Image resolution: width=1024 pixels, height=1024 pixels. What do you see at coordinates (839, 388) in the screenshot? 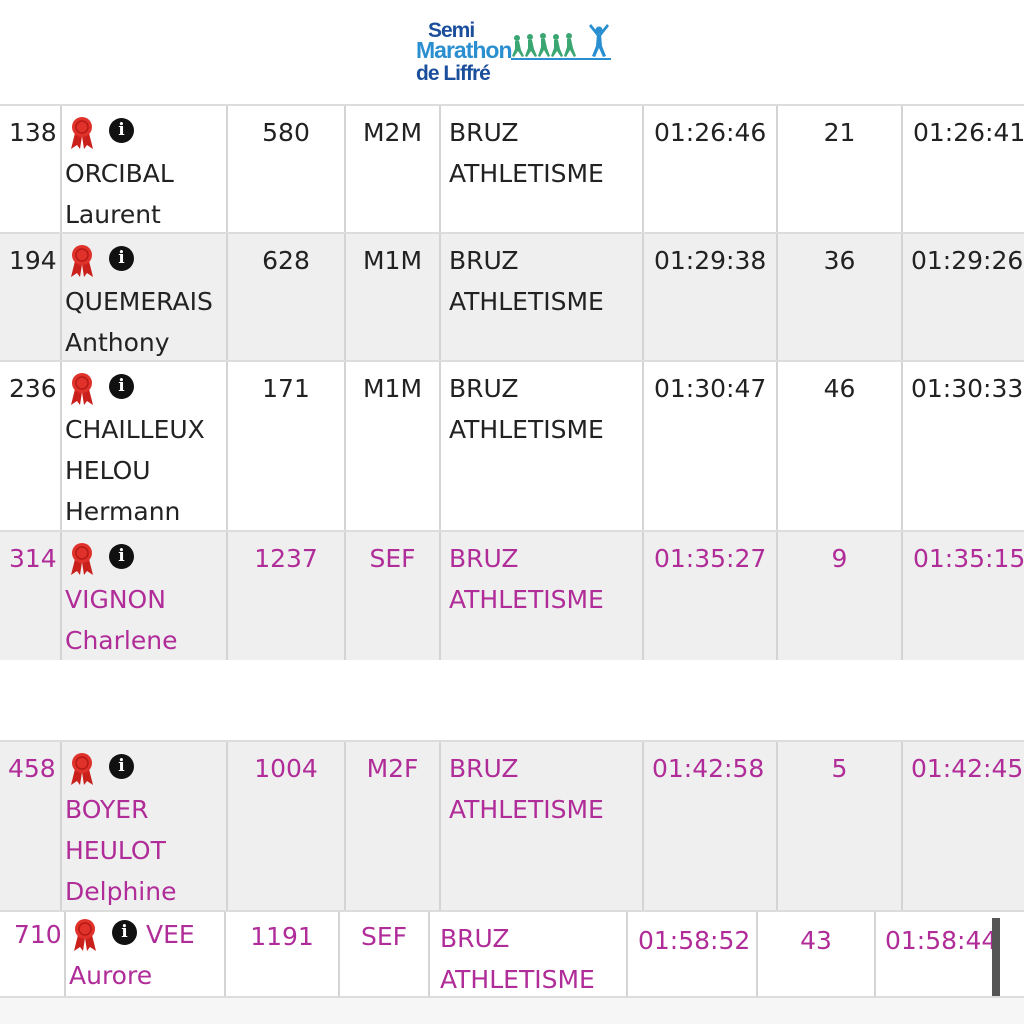
I see `category-rank-value: 46` at bounding box center [839, 388].